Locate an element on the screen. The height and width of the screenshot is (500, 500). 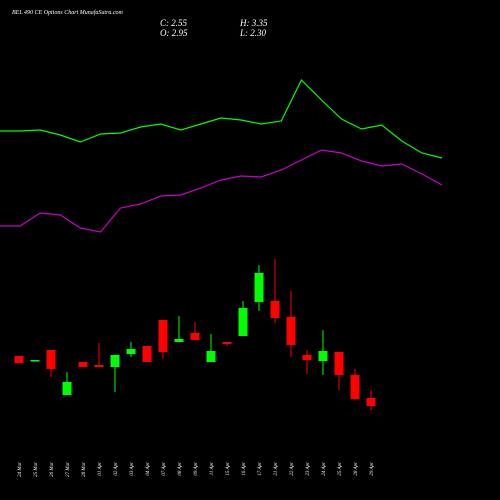
x-tick-label: 08 Apr is located at coordinates (180, 469).